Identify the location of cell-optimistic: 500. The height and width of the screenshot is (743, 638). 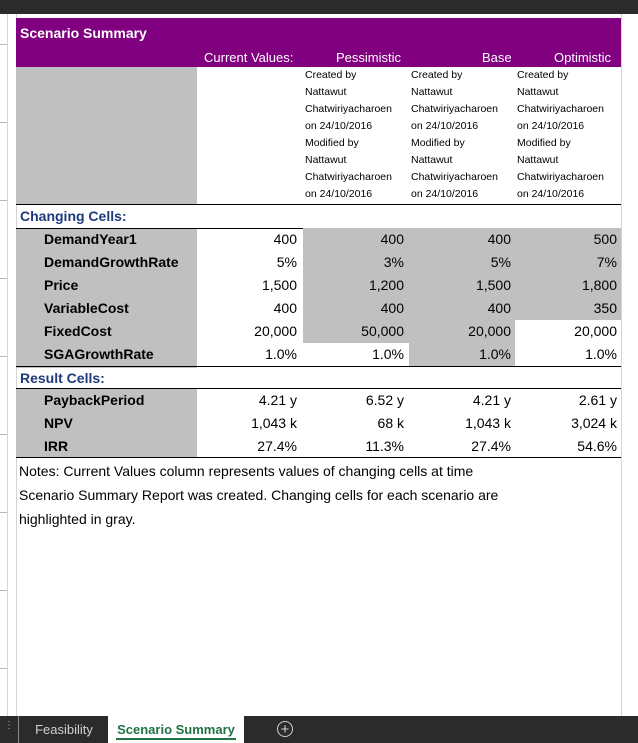
(566, 239).